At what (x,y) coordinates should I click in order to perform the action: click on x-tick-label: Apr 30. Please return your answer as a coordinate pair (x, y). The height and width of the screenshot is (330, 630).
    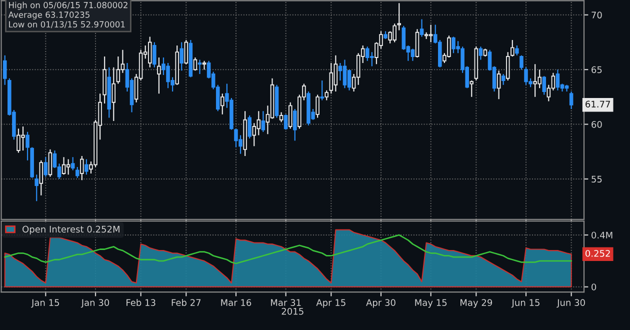
    Looking at the image, I should click on (381, 303).